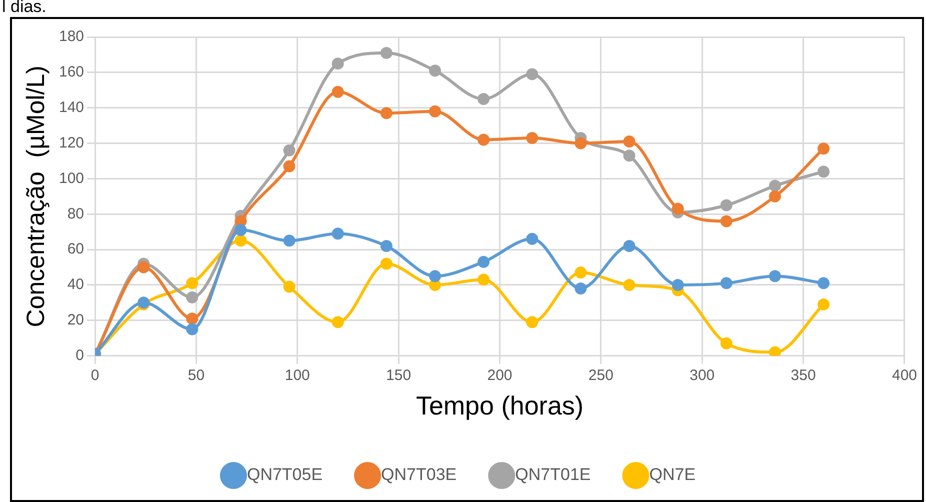 This screenshot has height=502, width=926. I want to click on y-tick-label: 0, so click(80, 355).